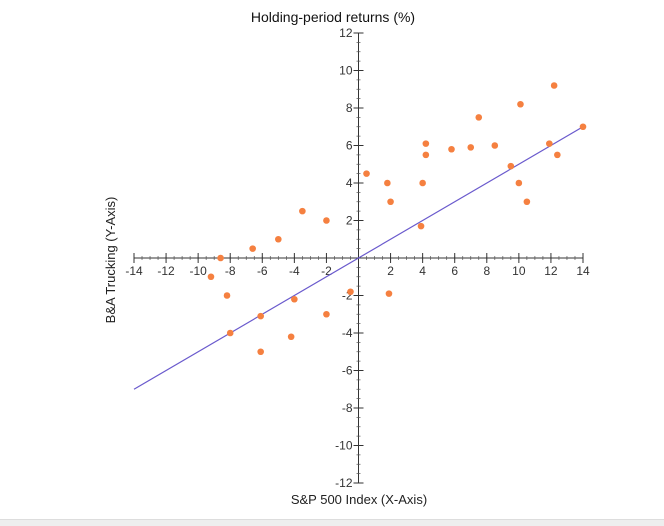 This screenshot has width=664, height=526. Describe the element at coordinates (344, 446) in the screenshot. I see `y-tick-label: -10` at that location.